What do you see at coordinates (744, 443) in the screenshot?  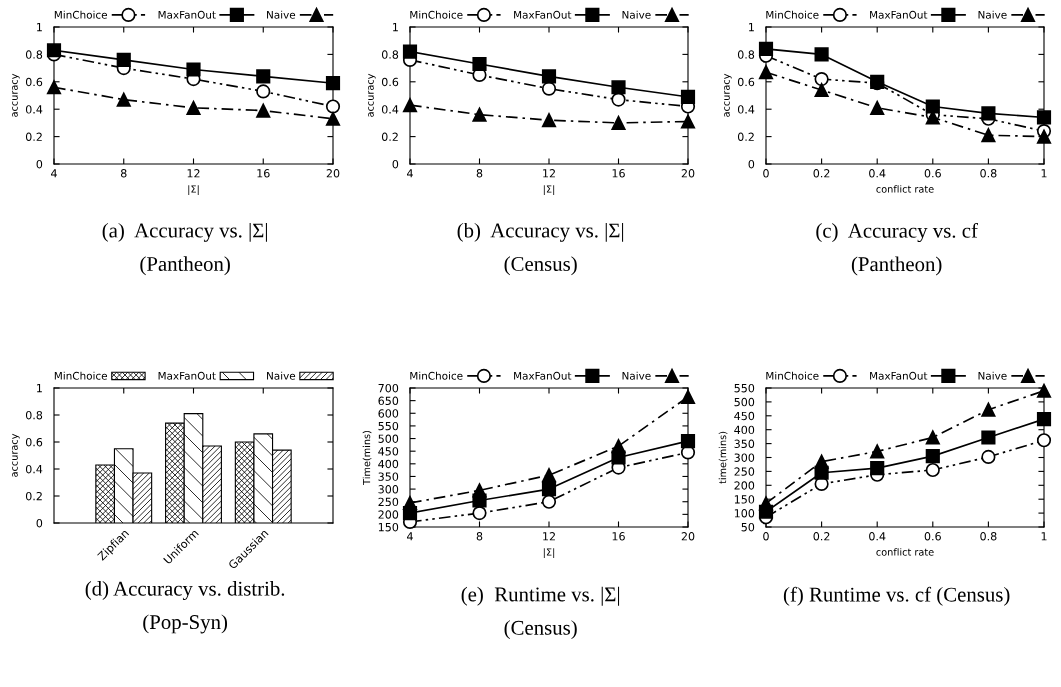 I see `y-tick-label: 350` at bounding box center [744, 443].